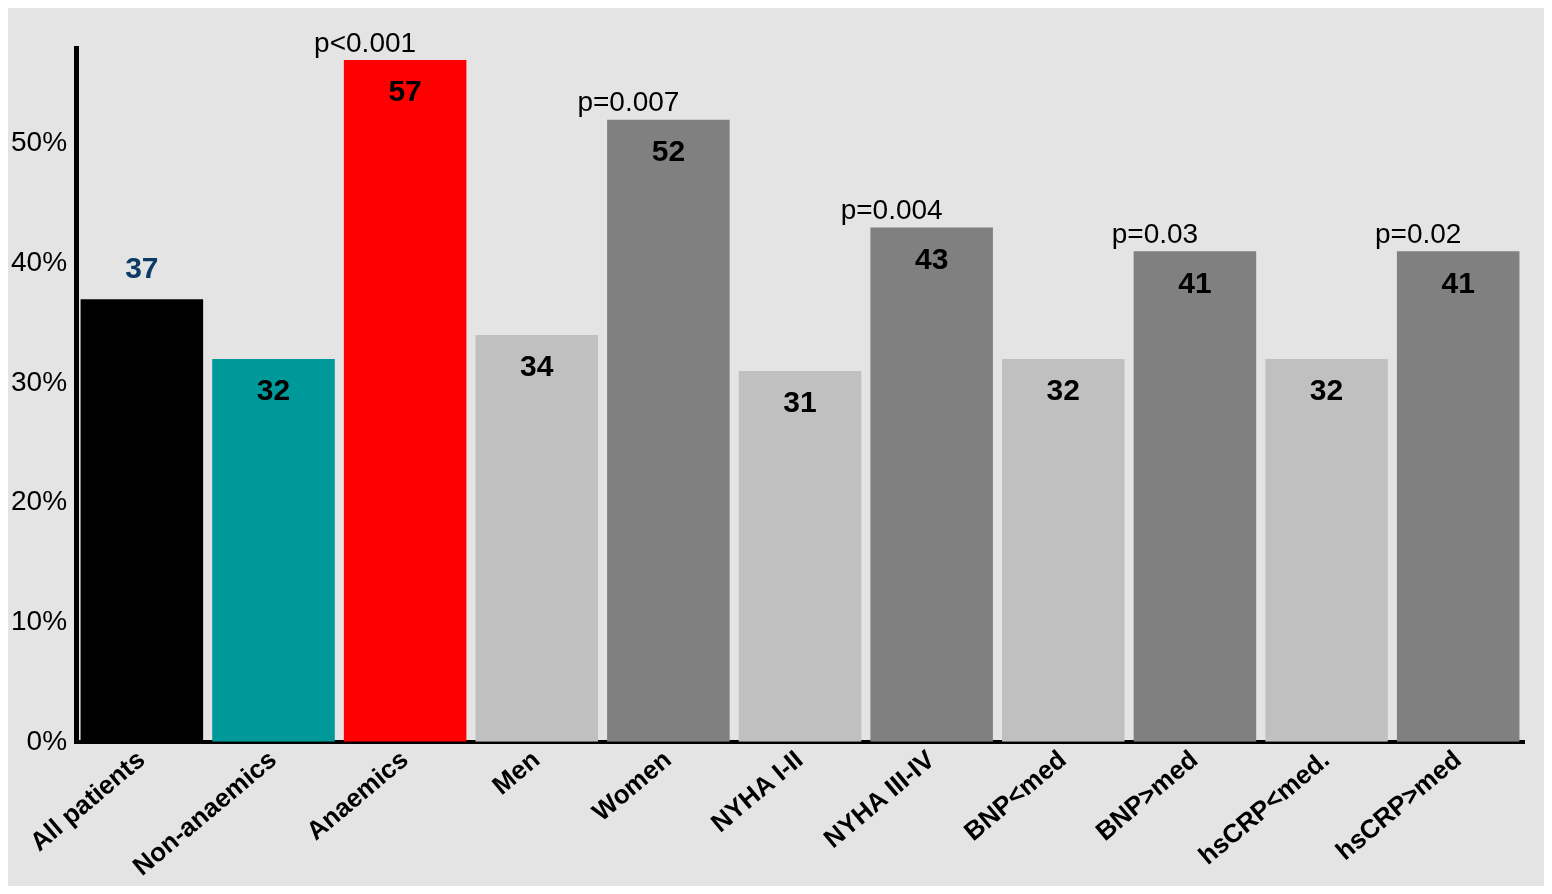 This screenshot has width=1552, height=894. What do you see at coordinates (1155, 234) in the screenshot?
I see `annotation: p=0.03` at bounding box center [1155, 234].